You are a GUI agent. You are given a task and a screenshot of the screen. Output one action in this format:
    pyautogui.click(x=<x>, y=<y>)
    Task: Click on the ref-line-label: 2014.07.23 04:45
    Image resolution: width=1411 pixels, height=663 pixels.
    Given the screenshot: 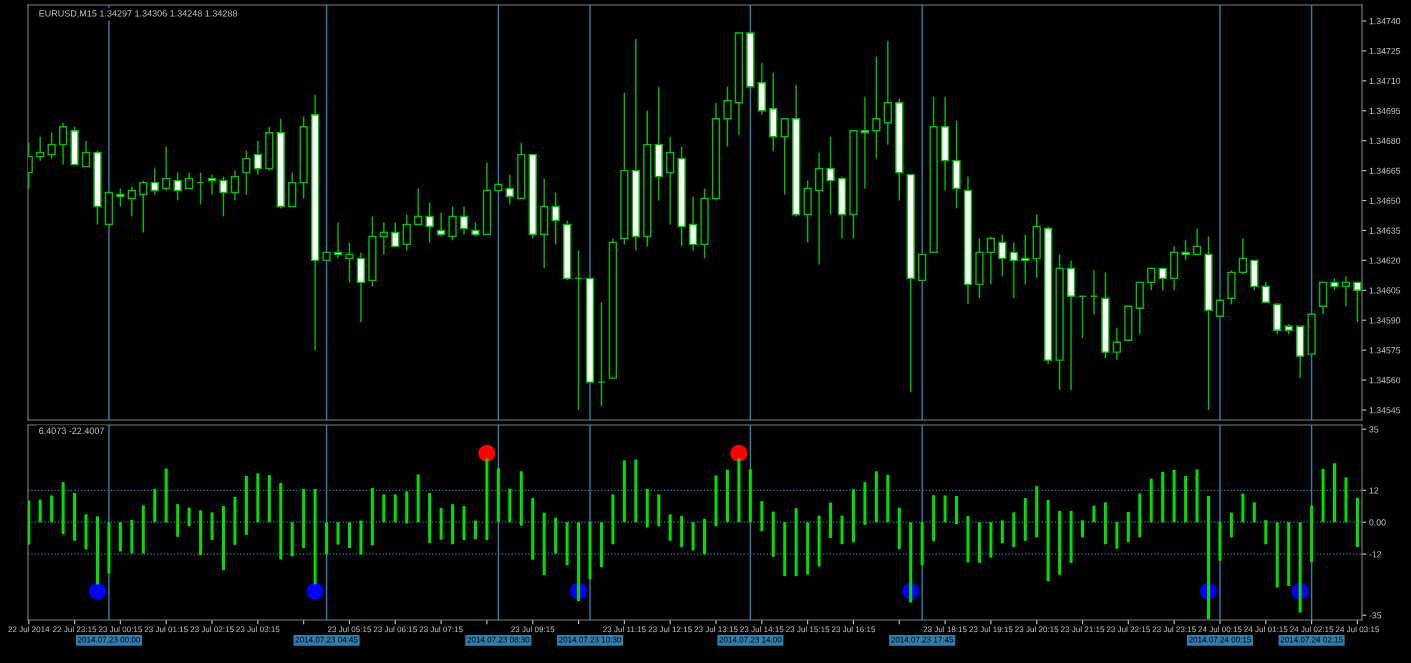 What is the action you would take?
    pyautogui.click(x=326, y=639)
    